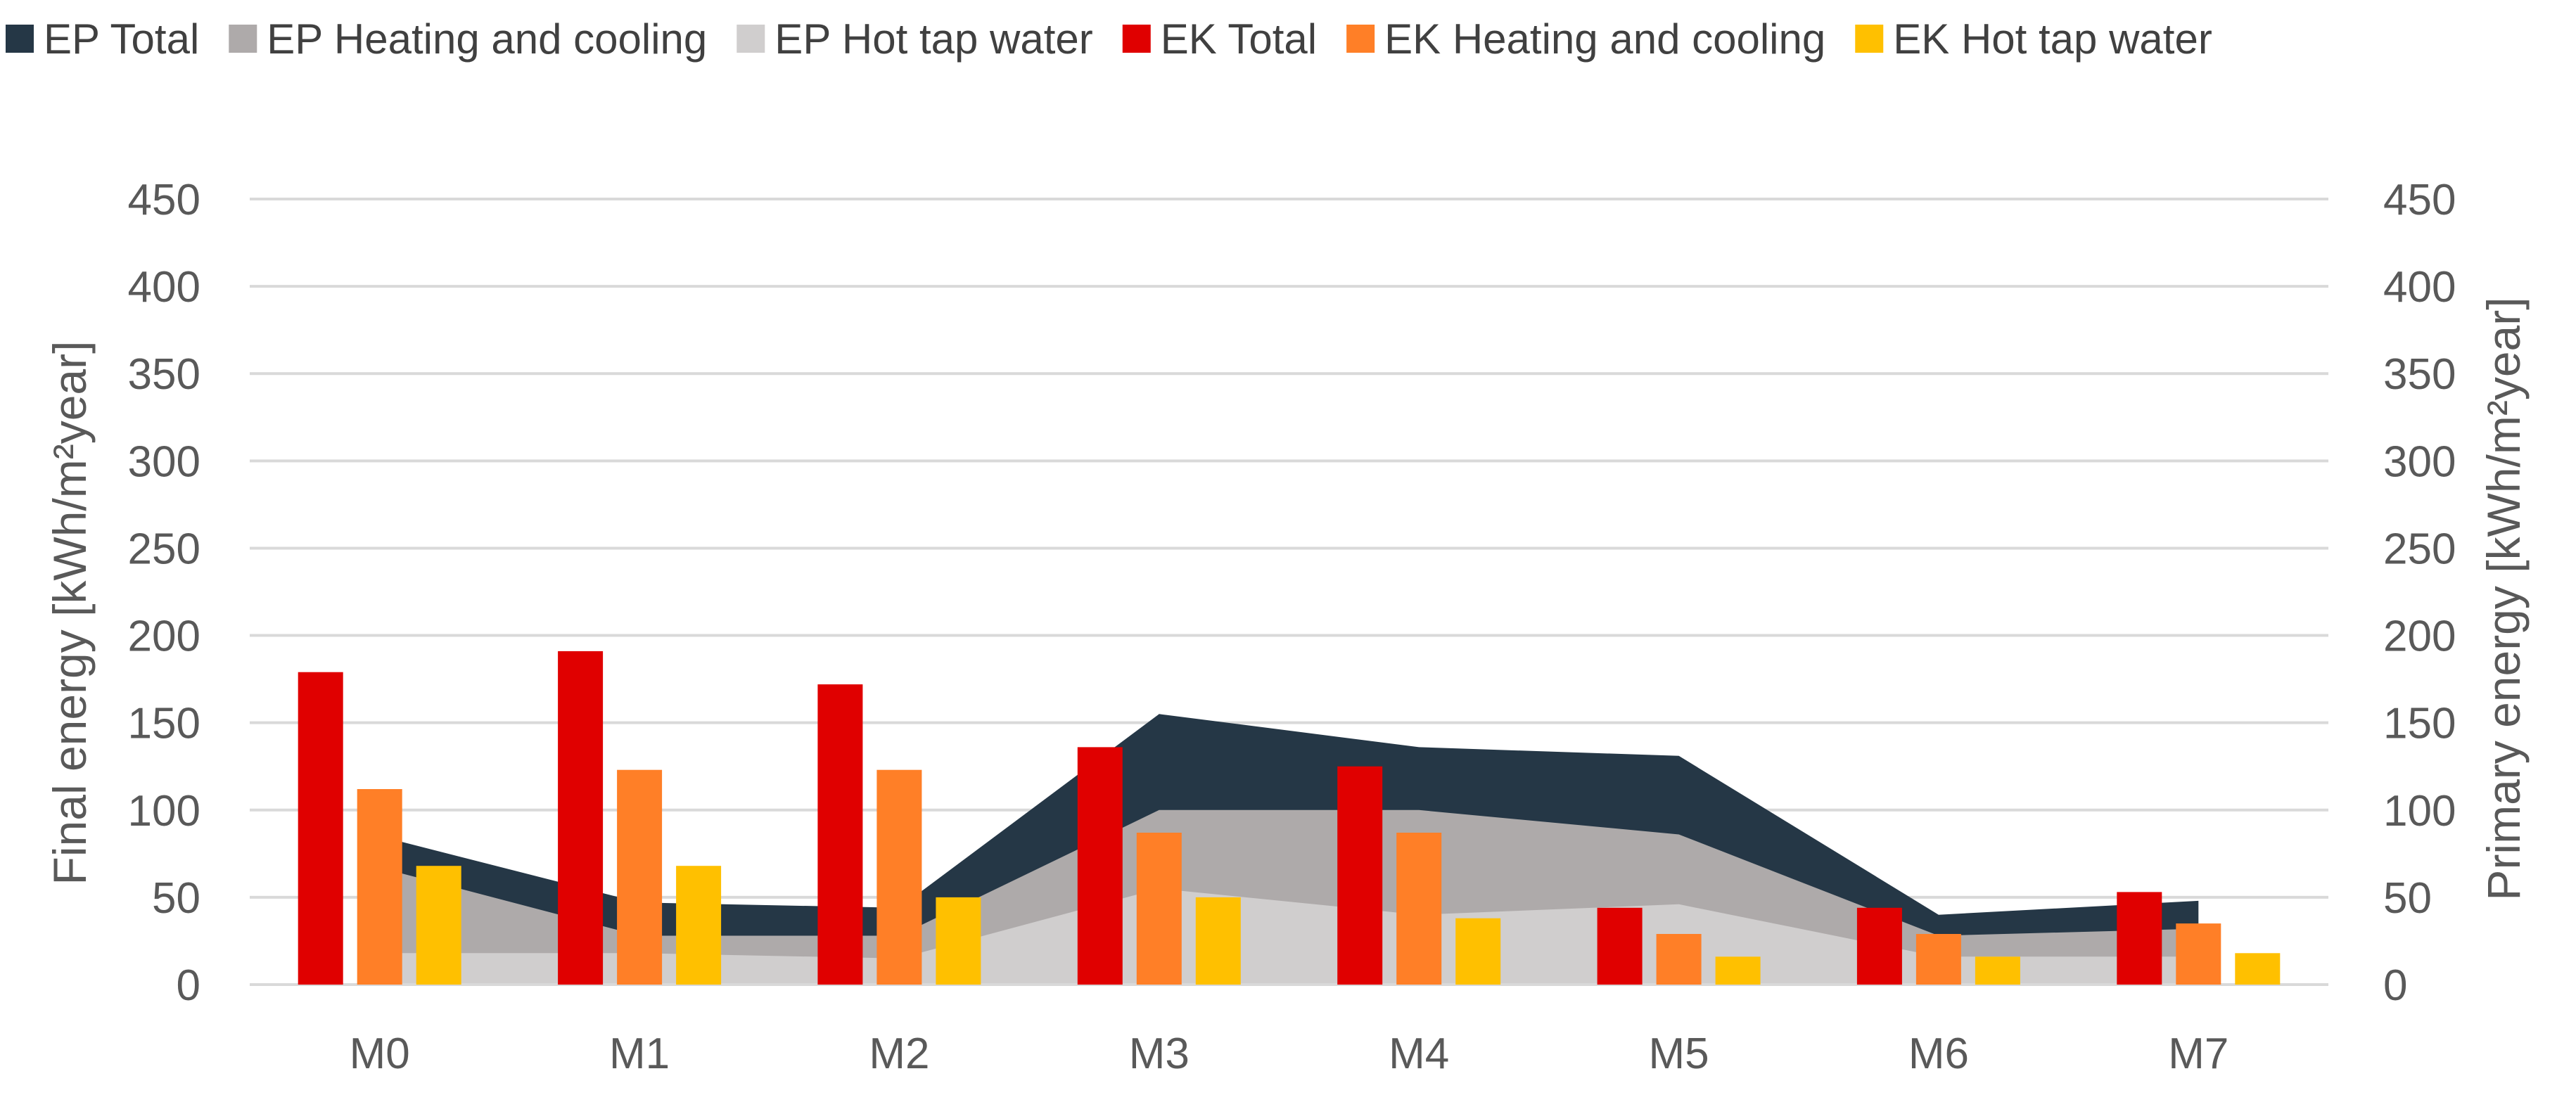  I want to click on right-tick-400: 400, so click(2419, 287).